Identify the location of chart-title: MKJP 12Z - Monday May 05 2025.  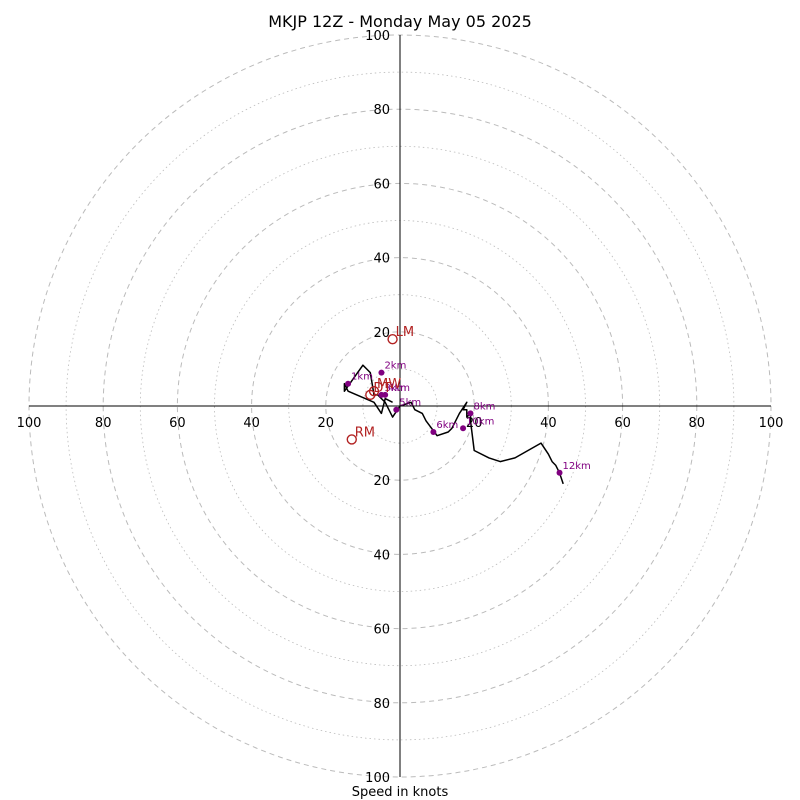
(400, 21).